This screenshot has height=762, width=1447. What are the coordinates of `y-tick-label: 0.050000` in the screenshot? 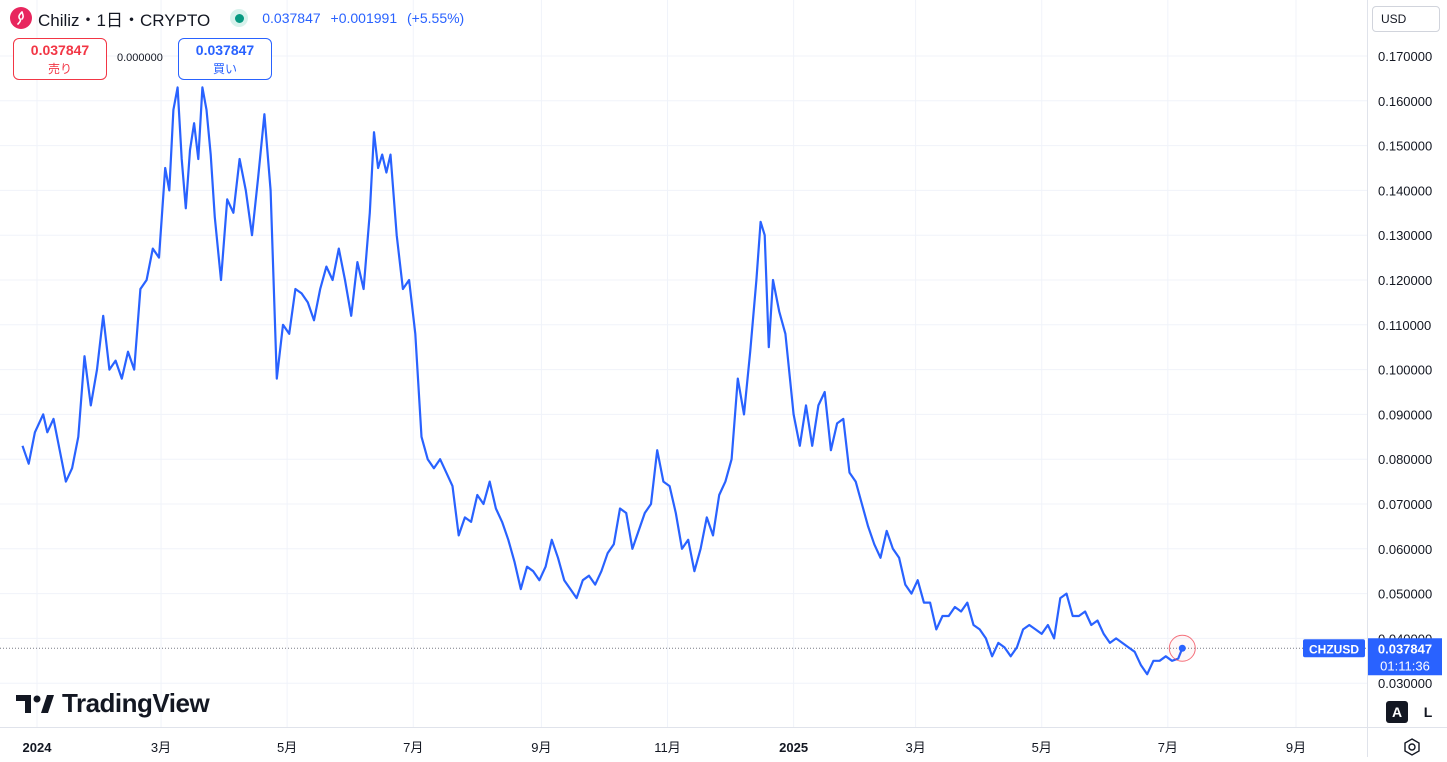 It's located at (1405, 594).